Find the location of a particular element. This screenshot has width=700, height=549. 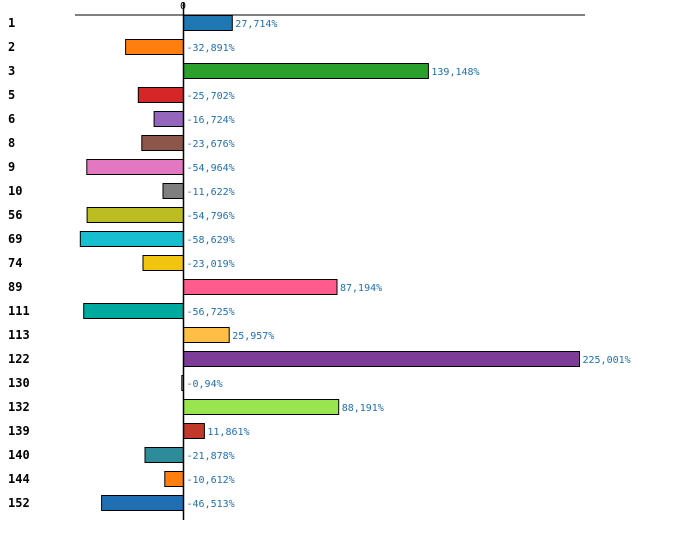

category-label-1: 1 is located at coordinates (11, 23).